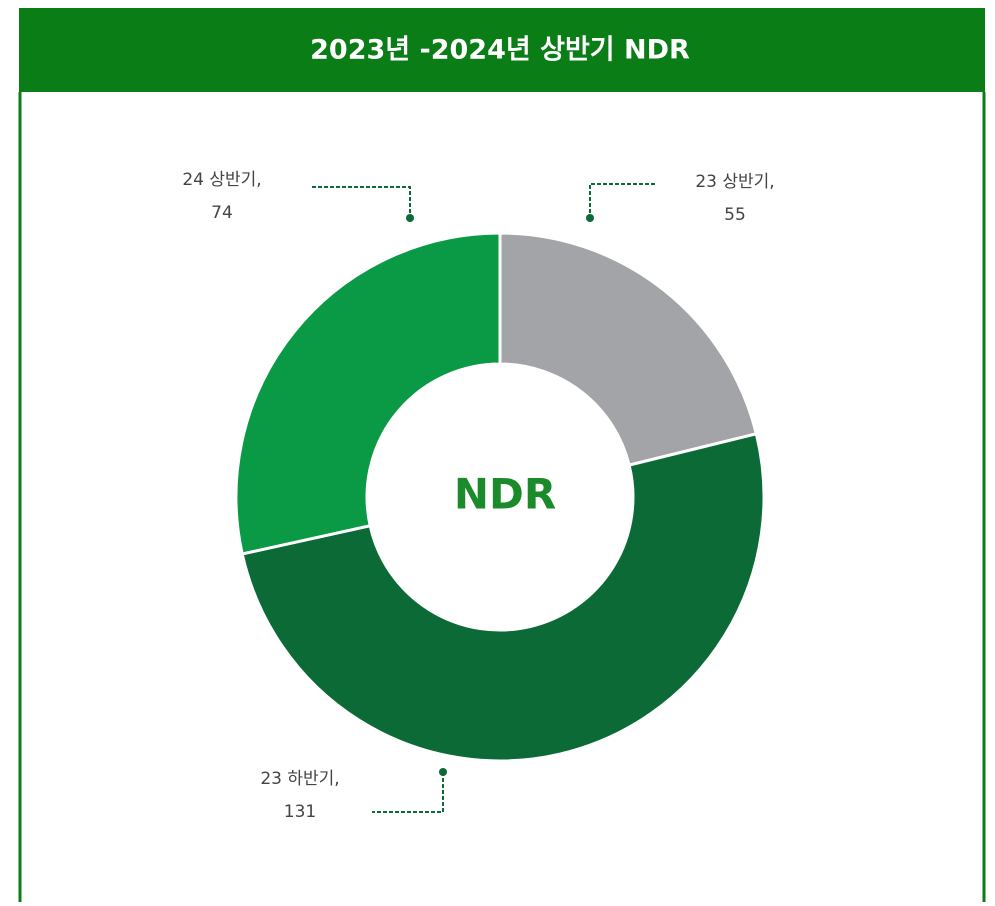 The image size is (995, 906). What do you see at coordinates (299, 779) in the screenshot?
I see `slice-label: 23 하반기,` at bounding box center [299, 779].